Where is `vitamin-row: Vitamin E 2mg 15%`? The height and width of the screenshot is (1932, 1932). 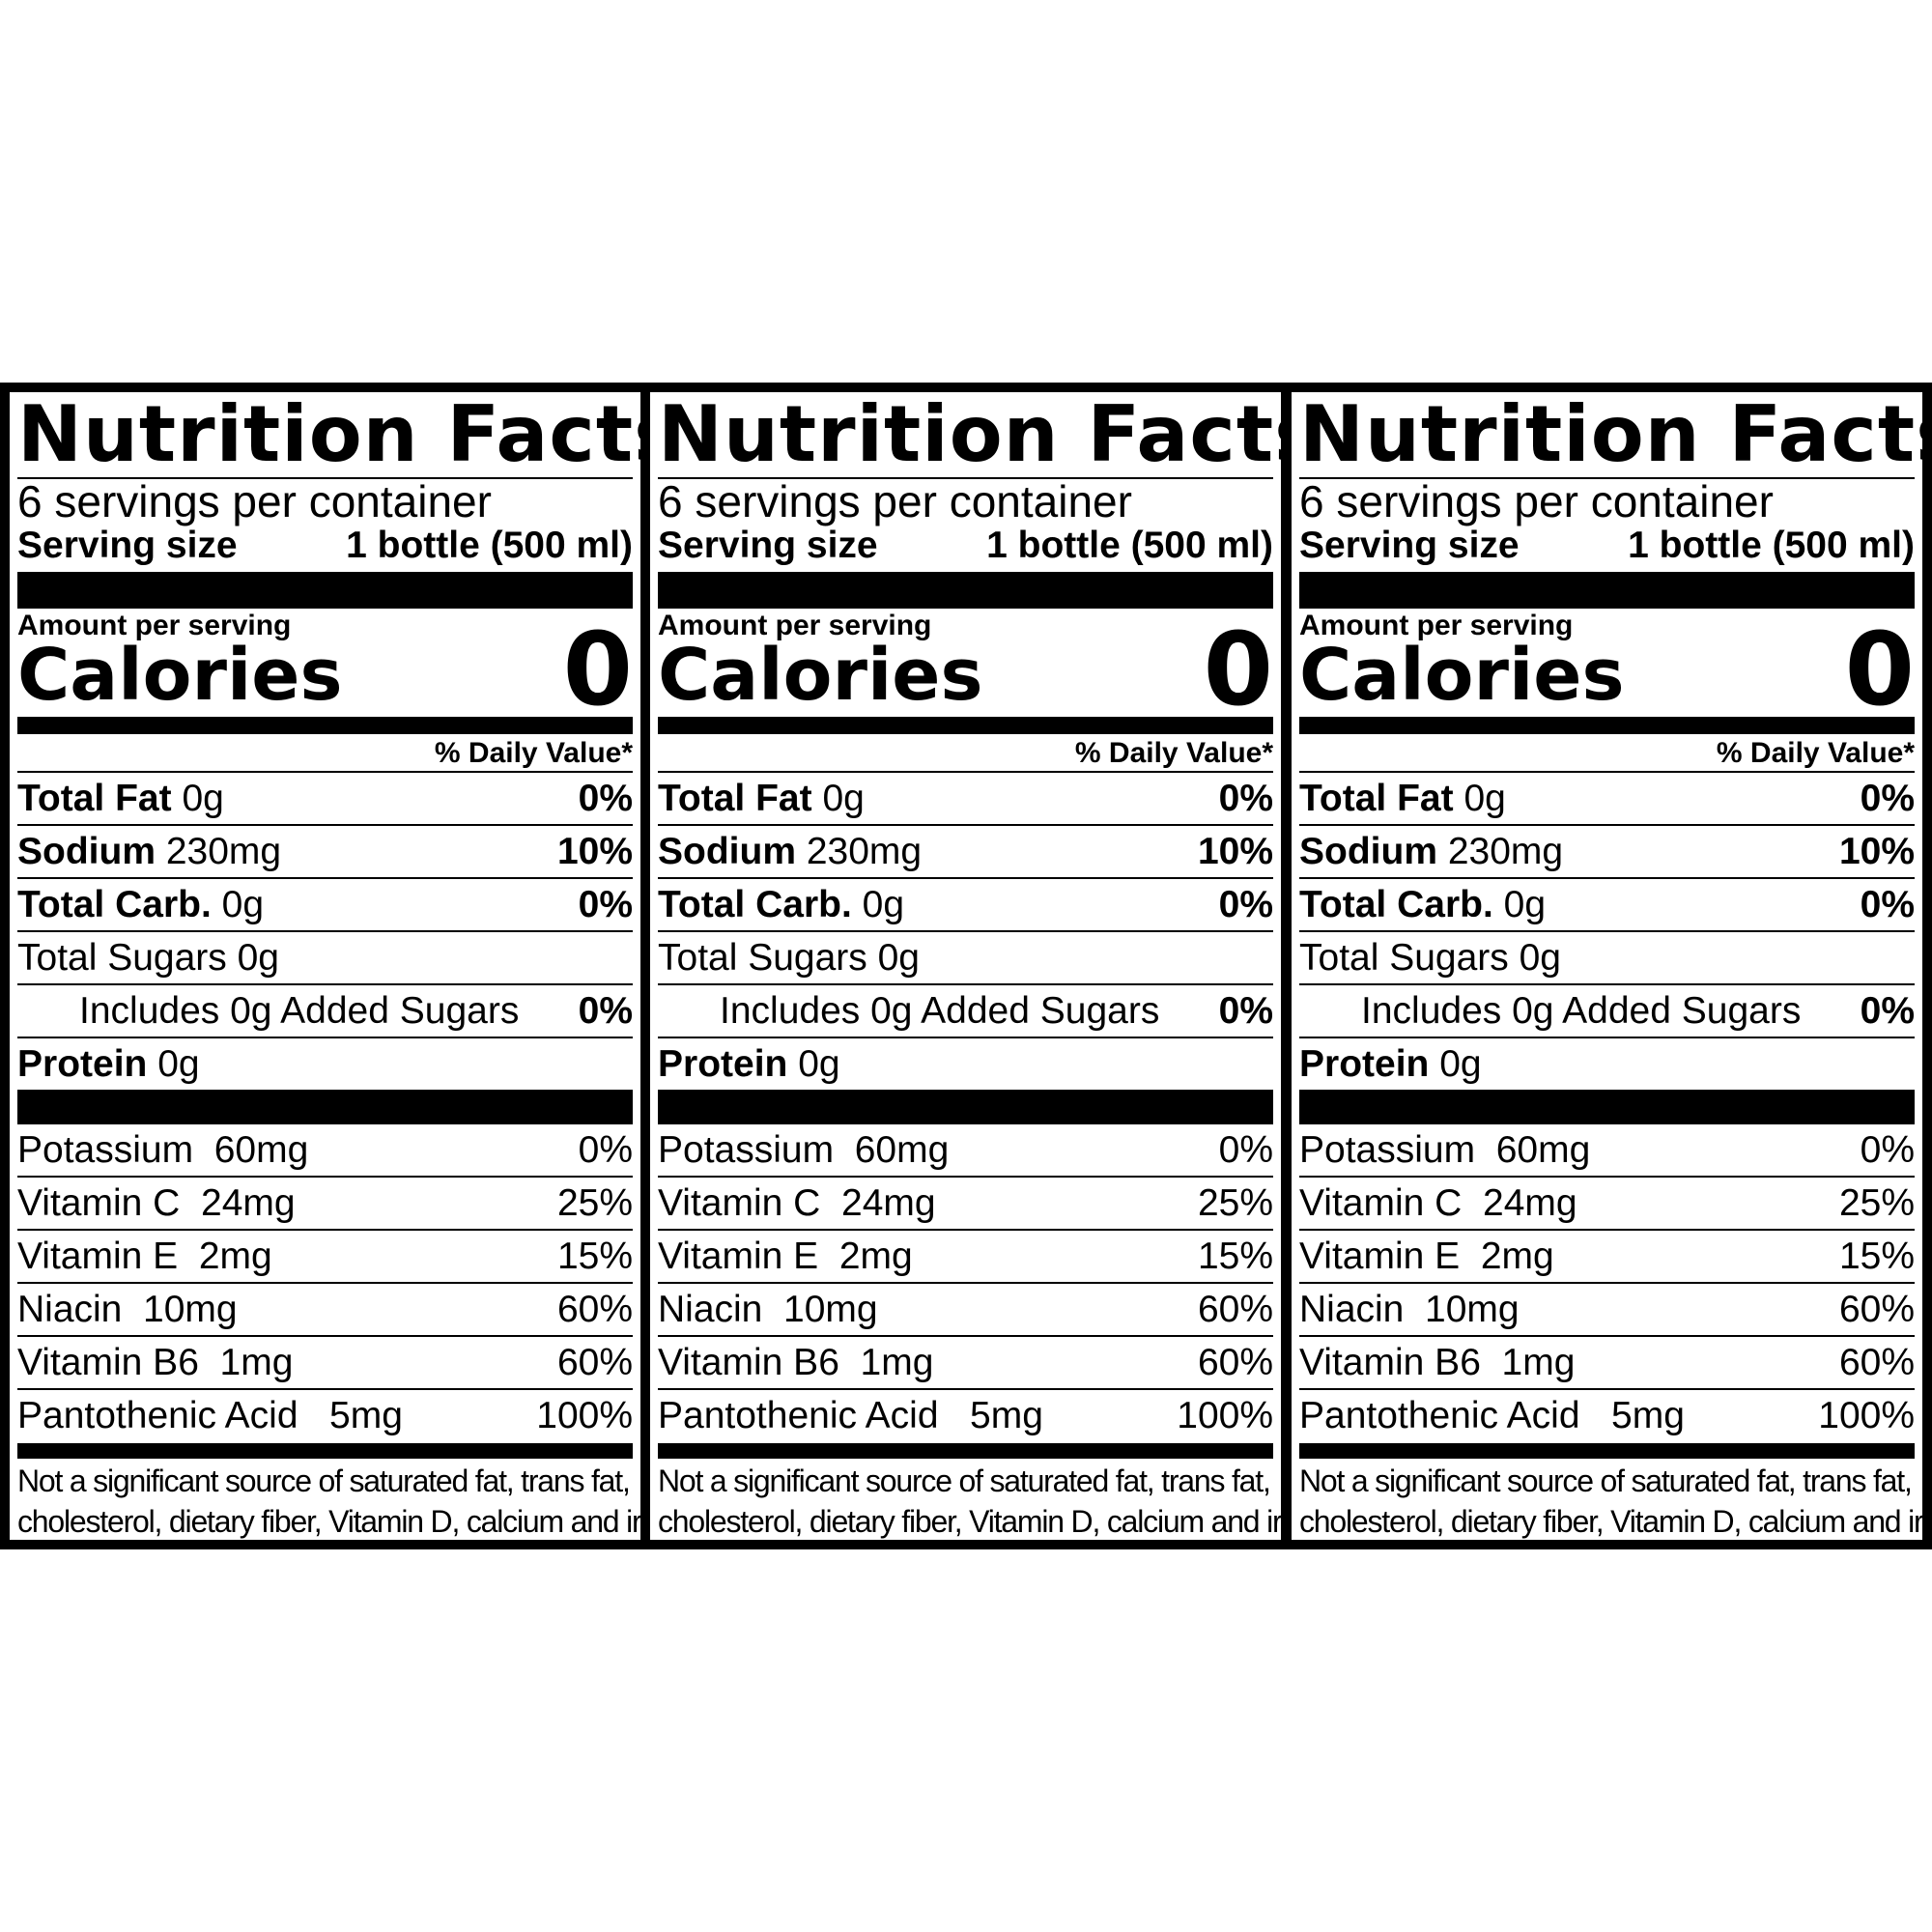 vitamin-row: Vitamin E 2mg 15% is located at coordinates (1607, 1255).